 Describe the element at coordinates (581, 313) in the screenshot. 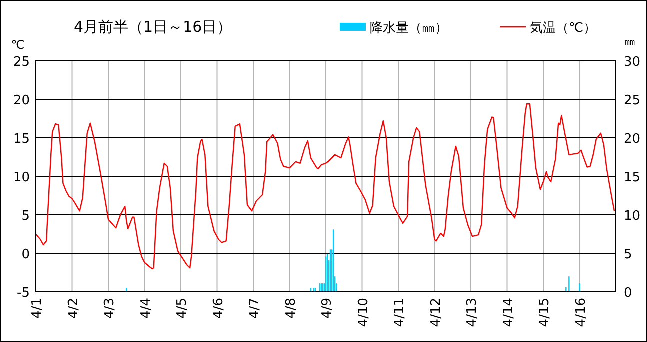

I see `x-tick-label: 4/16` at that location.